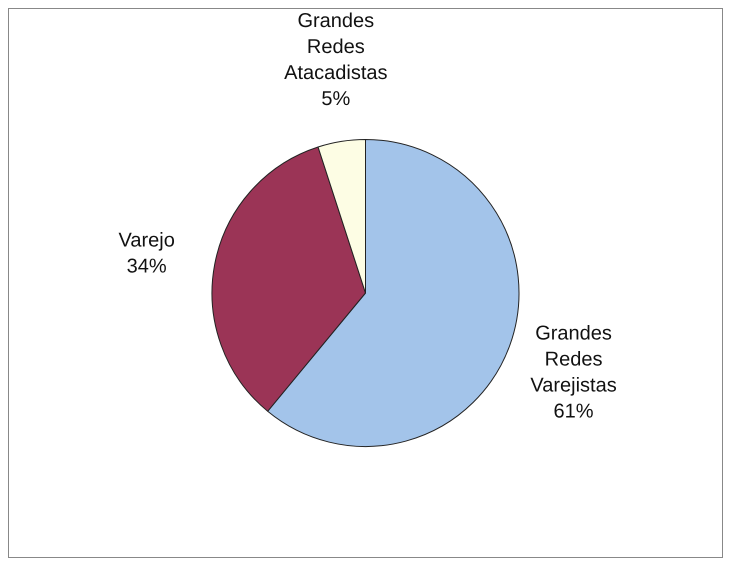 This screenshot has height=570, width=735. Describe the element at coordinates (335, 99) in the screenshot. I see `data-label: 5%` at that location.